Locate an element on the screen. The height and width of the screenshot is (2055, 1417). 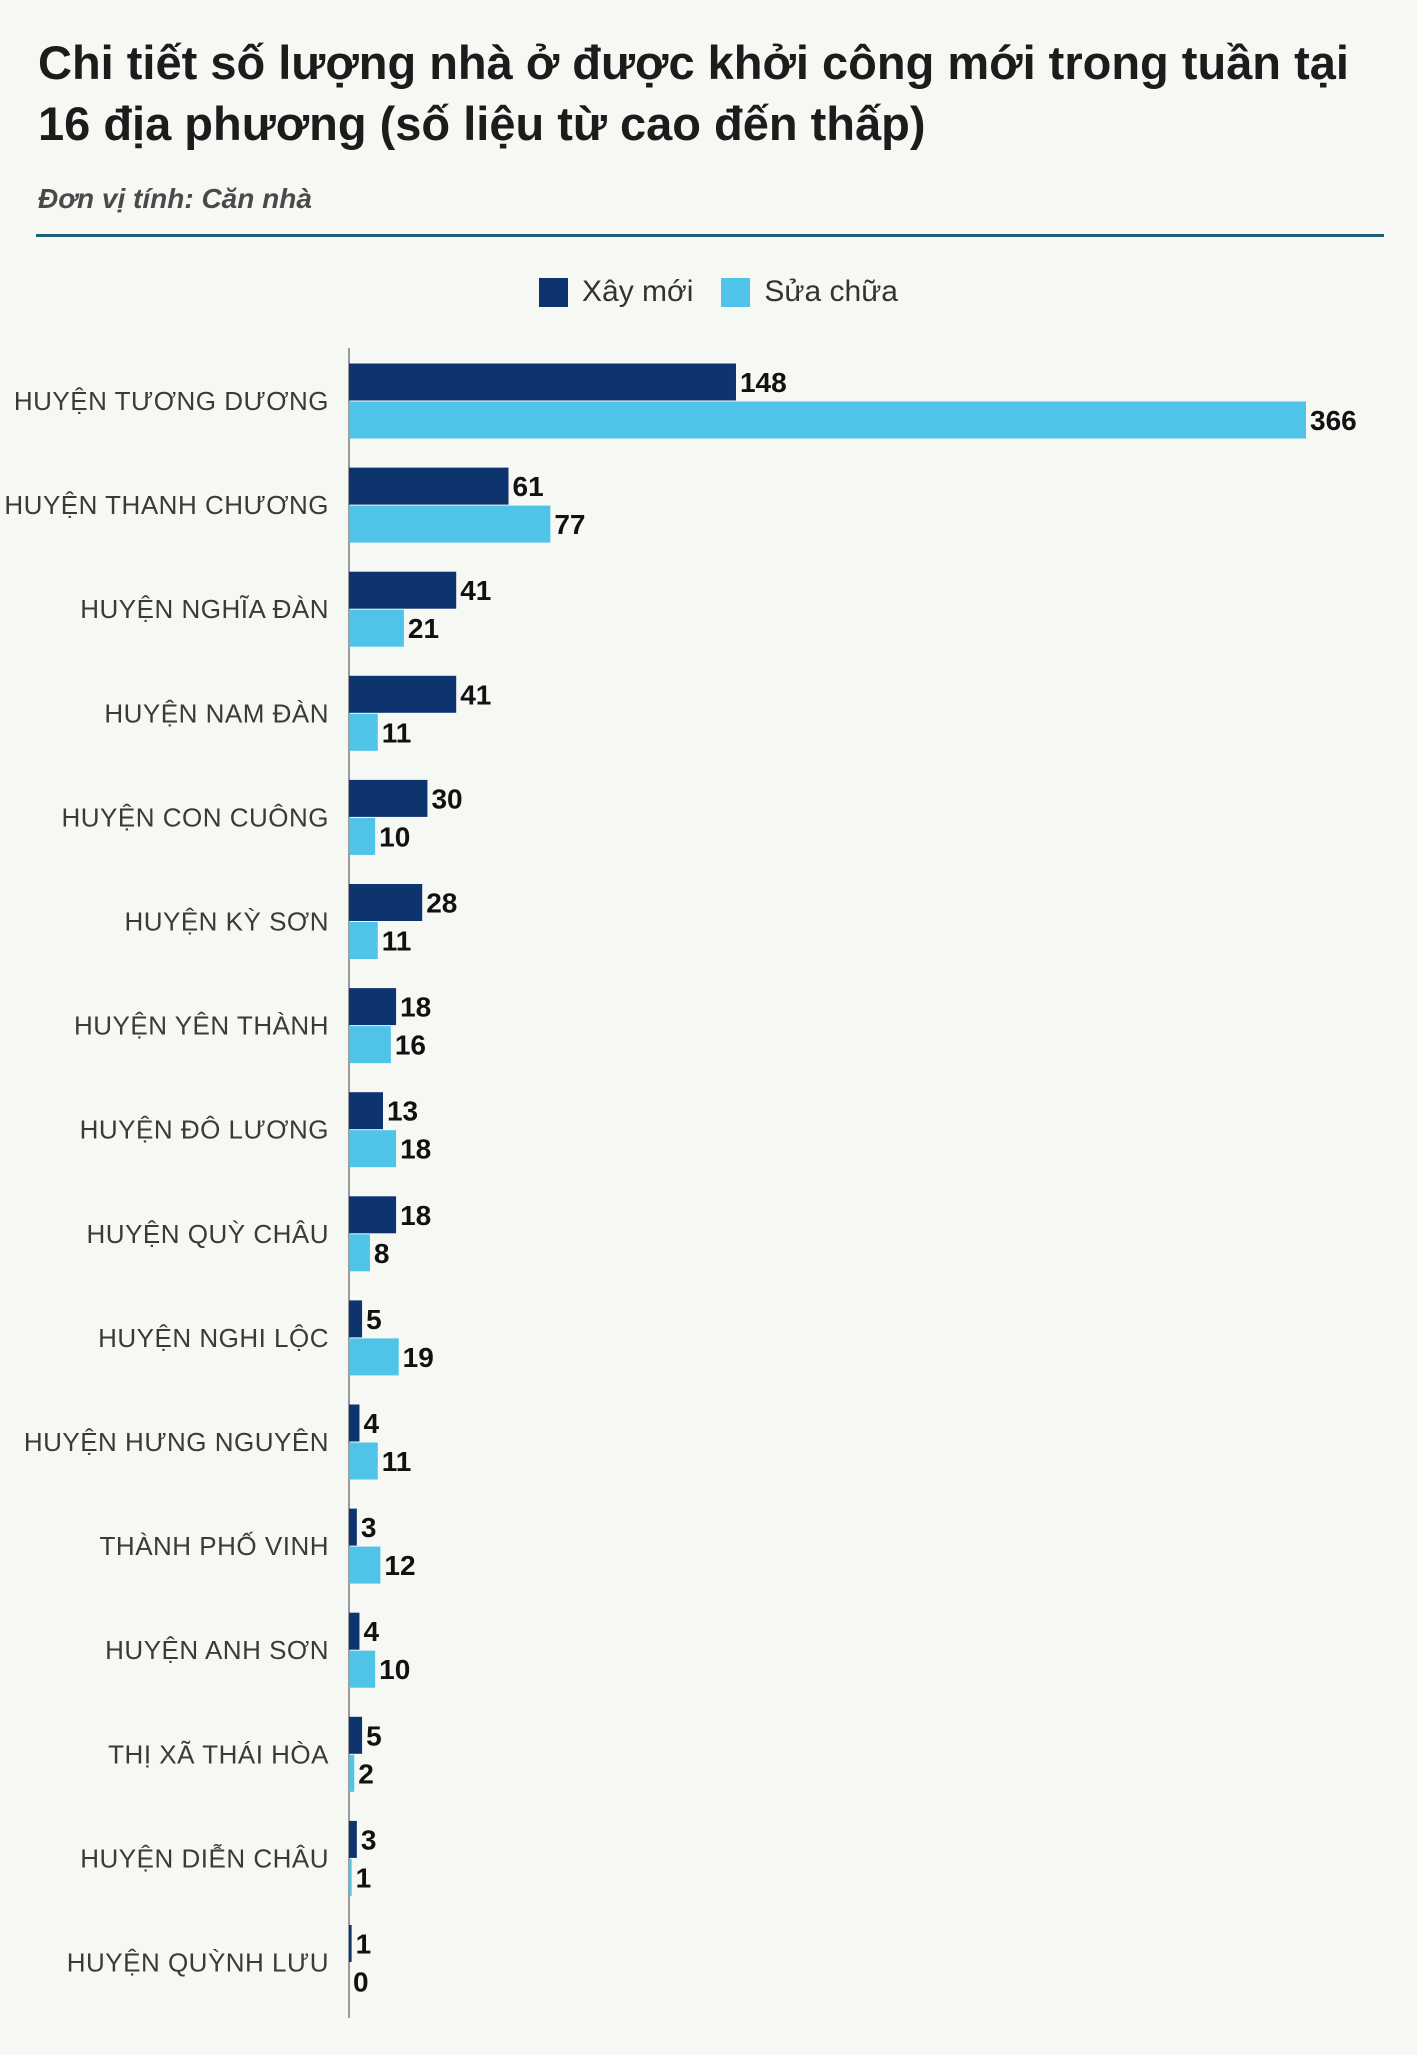
chart-unit-note: Đơn vị tính: Căn nhà is located at coordinates (175, 198).